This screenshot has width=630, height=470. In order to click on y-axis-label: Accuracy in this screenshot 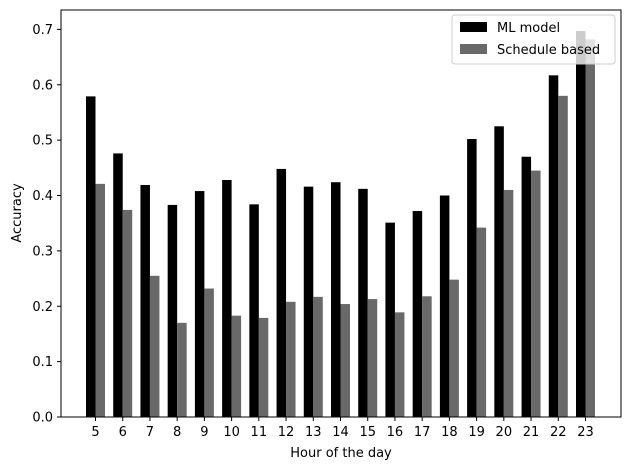, I will do `click(17, 213)`.